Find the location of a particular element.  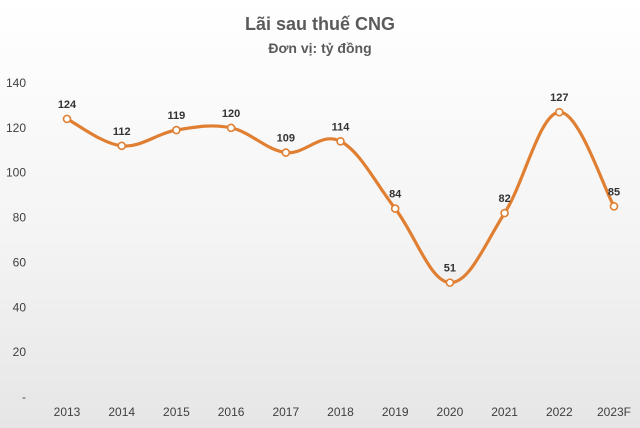

x-tick-label: 2018 is located at coordinates (340, 412).